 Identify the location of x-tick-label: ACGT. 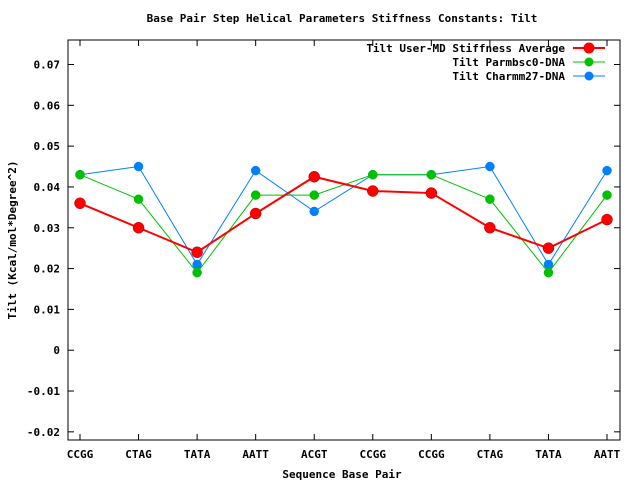
(314, 454).